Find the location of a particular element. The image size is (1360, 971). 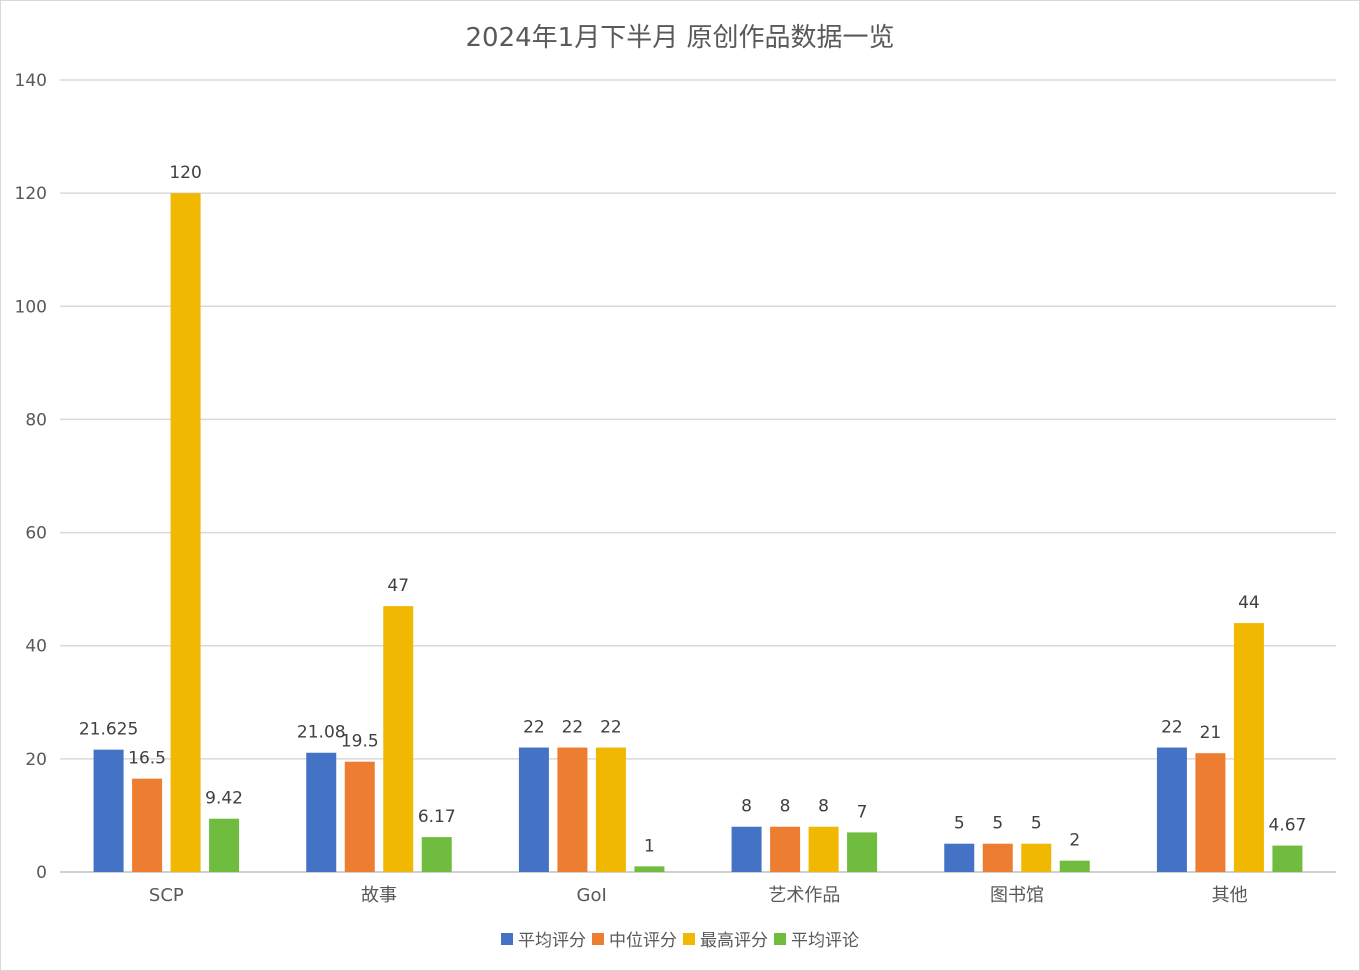

y-tick-label: 40 is located at coordinates (36, 647).